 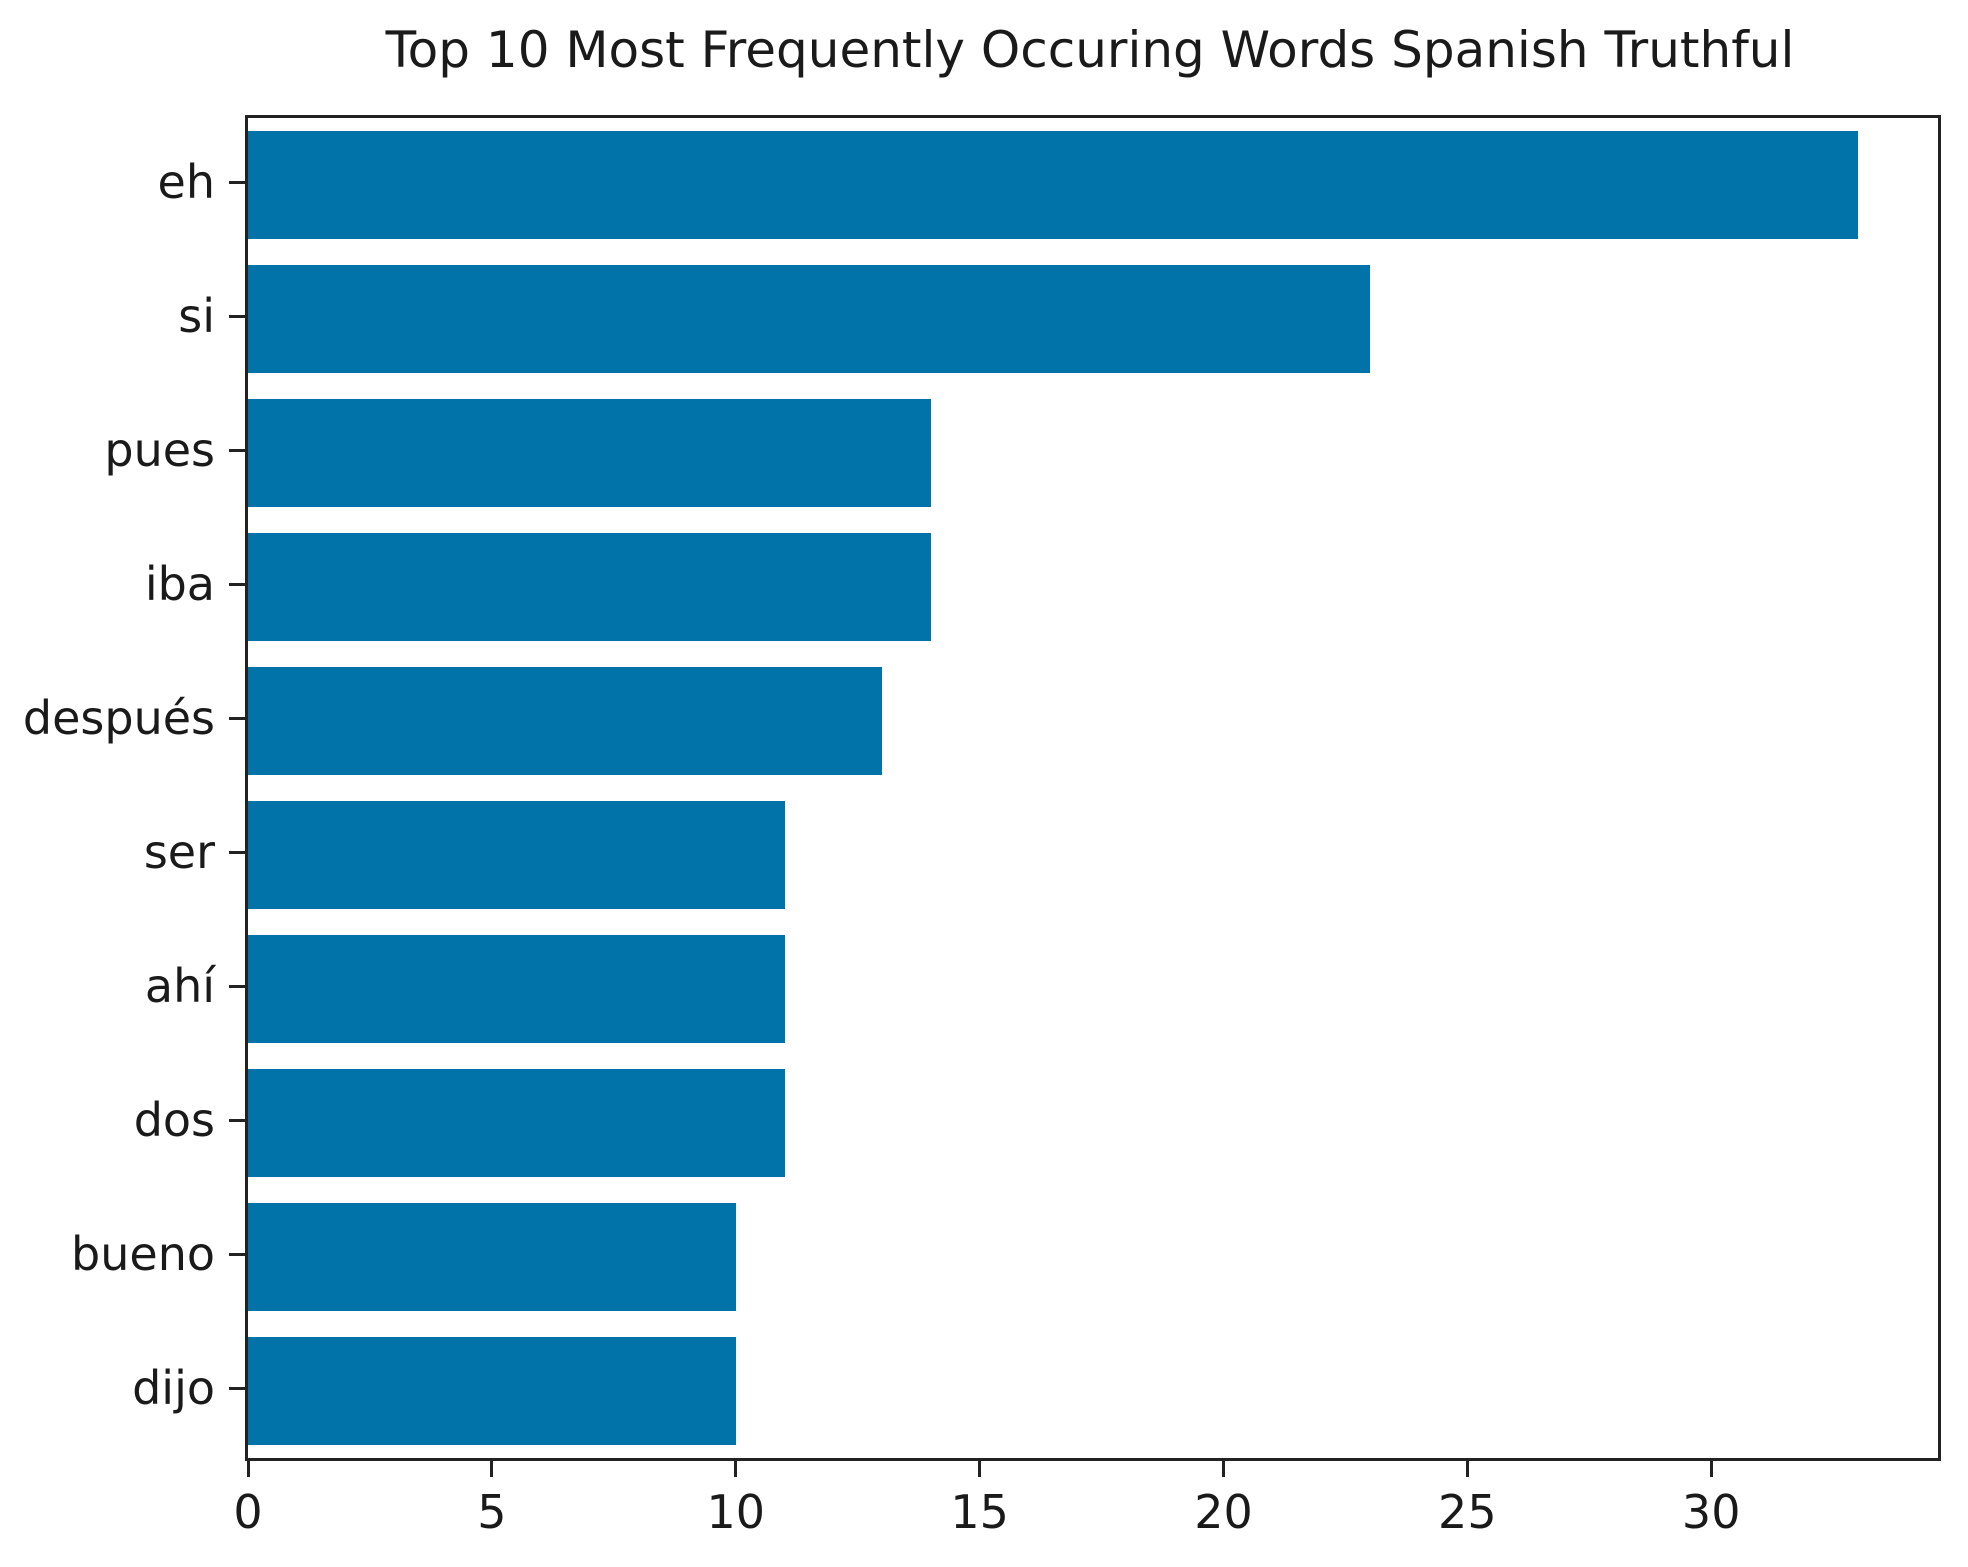 I want to click on bar-si, so click(x=809, y=319).